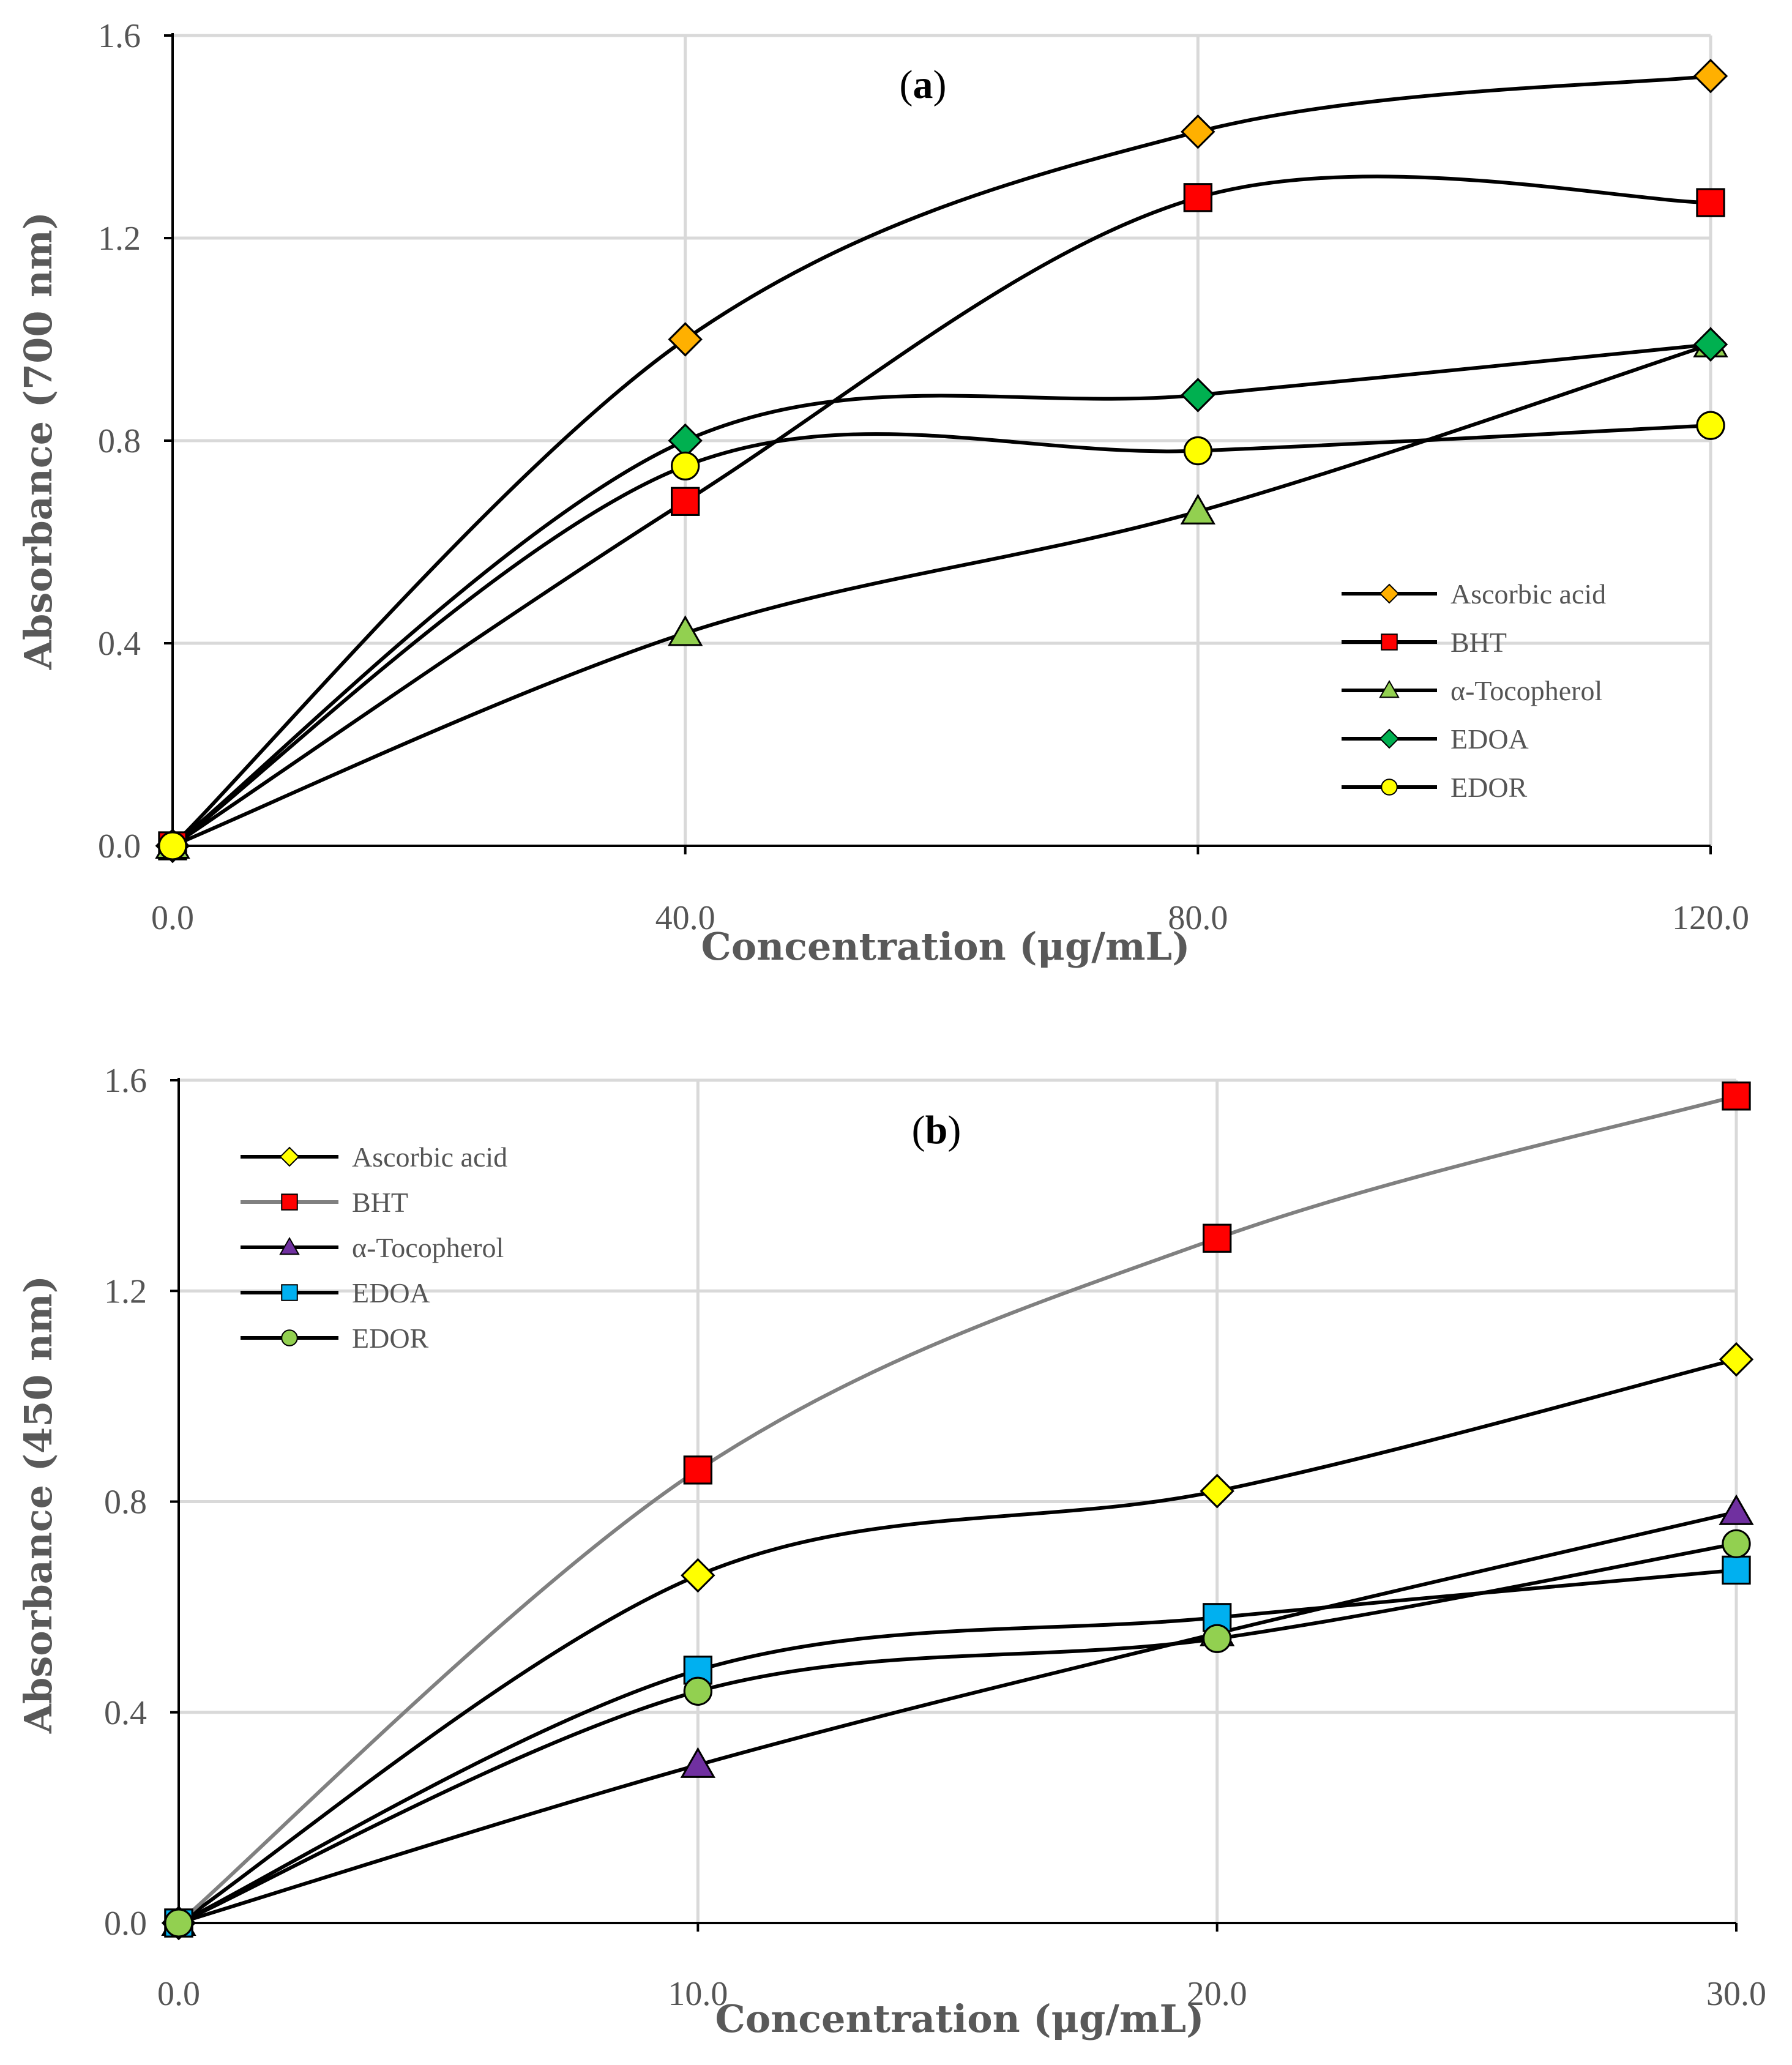 The height and width of the screenshot is (2065, 1792). What do you see at coordinates (1198, 918) in the screenshot?
I see `x-tick-label: 80.0` at bounding box center [1198, 918].